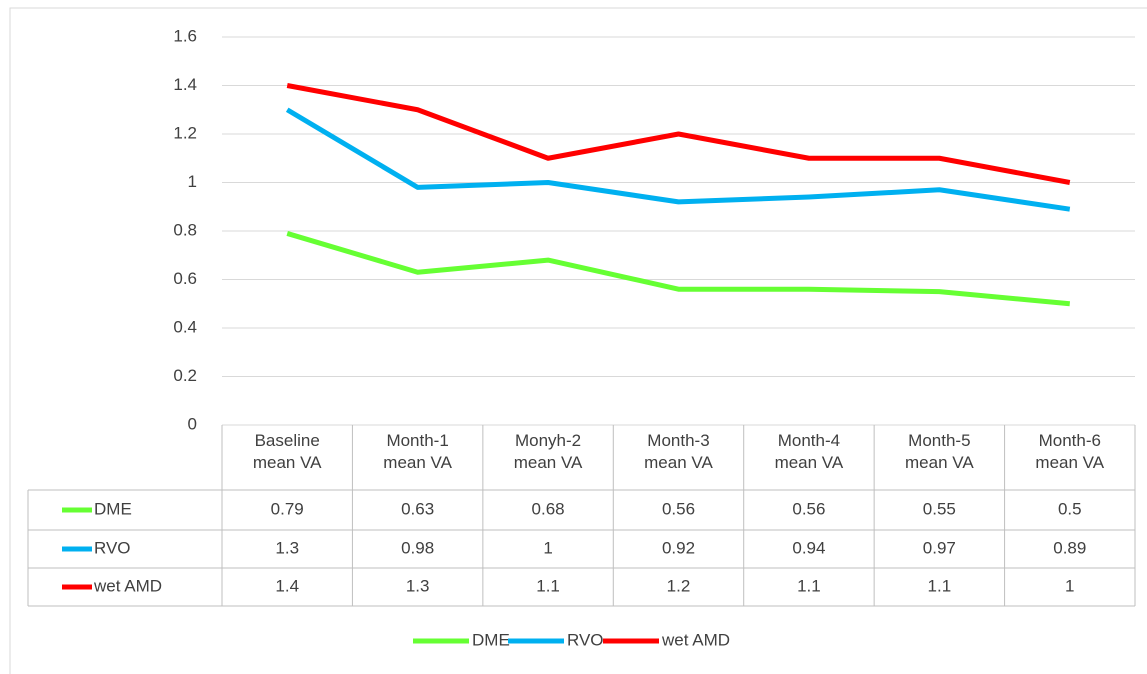 This screenshot has height=674, width=1147. Describe the element at coordinates (112, 547) in the screenshot. I see `table-series-name: RVO` at that location.